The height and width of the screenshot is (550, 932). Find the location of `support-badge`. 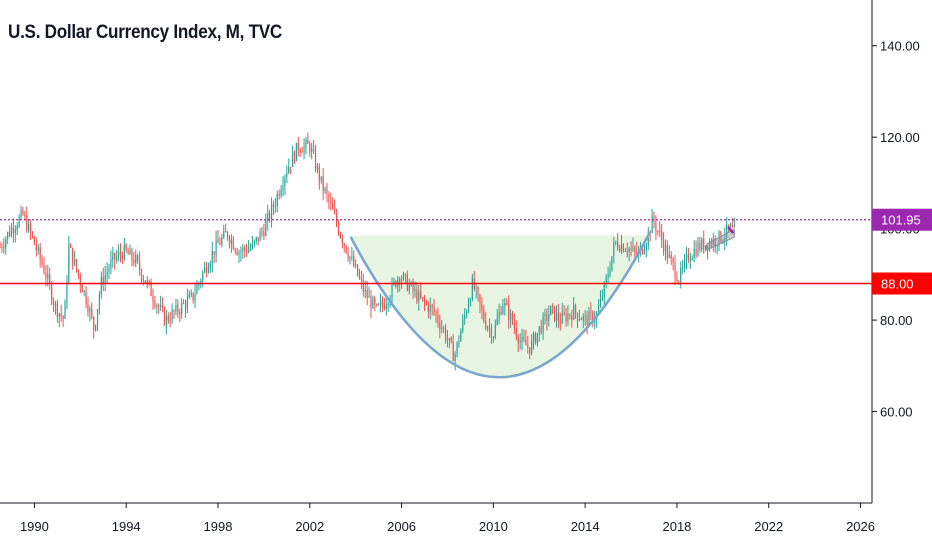

support-badge is located at coordinates (902, 283).